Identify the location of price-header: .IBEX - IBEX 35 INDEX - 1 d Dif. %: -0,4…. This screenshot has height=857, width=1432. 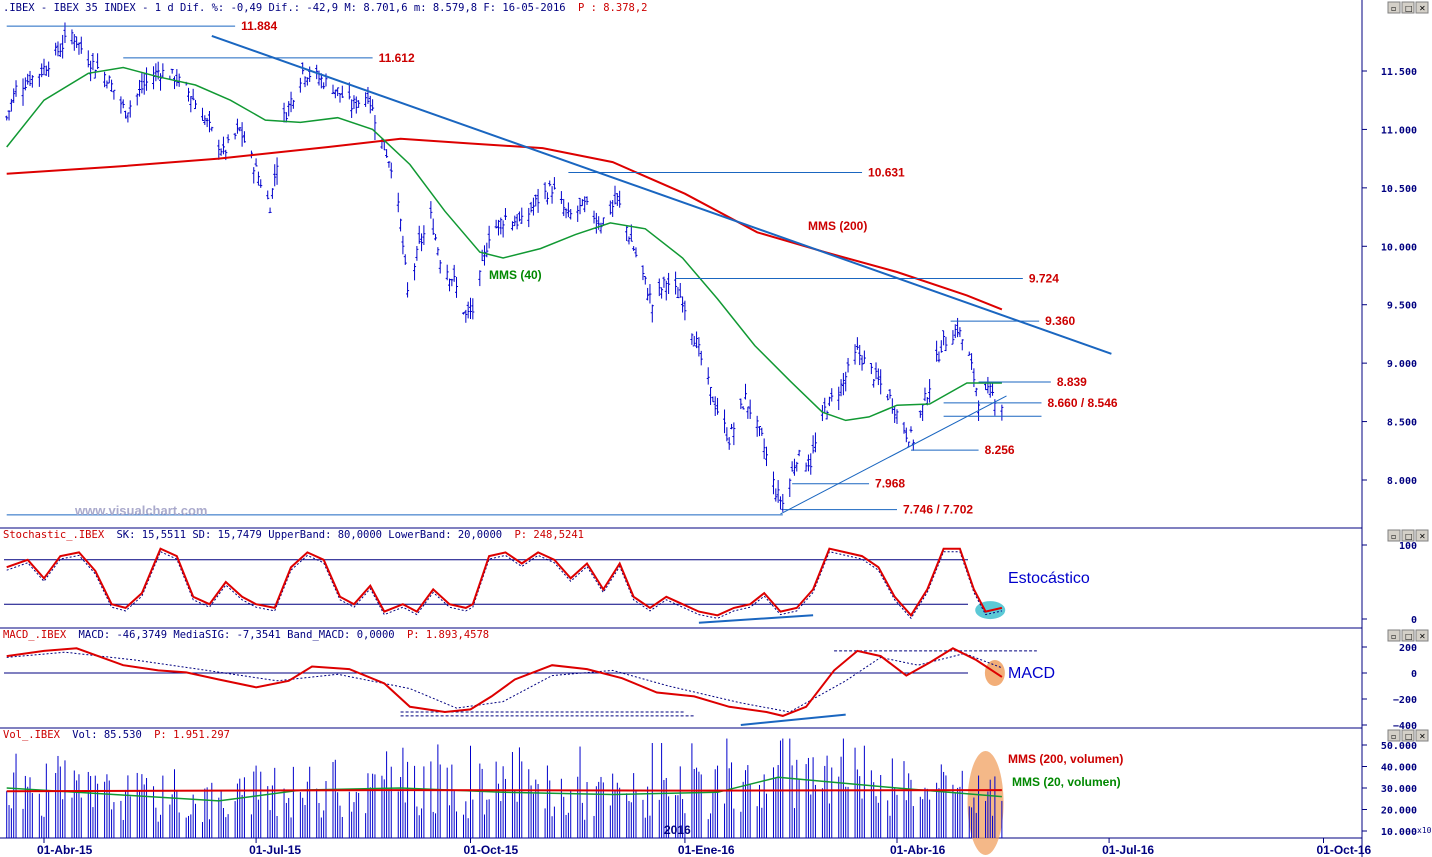
(681, 7).